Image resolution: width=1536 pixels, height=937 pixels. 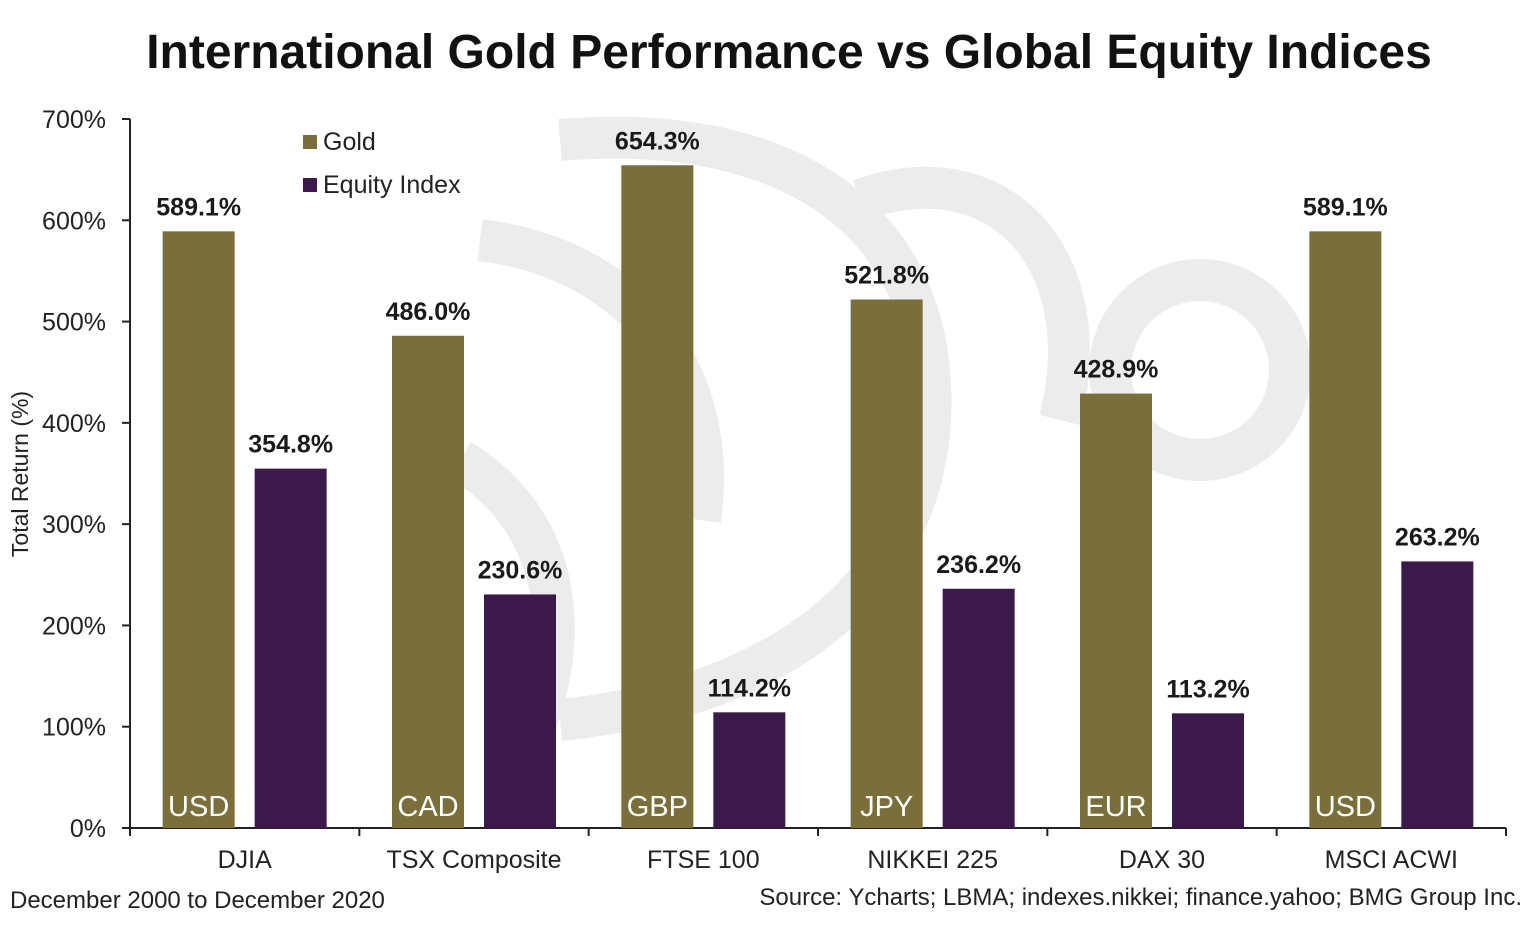 What do you see at coordinates (74, 626) in the screenshot?
I see `y-tick-label: 200%` at bounding box center [74, 626].